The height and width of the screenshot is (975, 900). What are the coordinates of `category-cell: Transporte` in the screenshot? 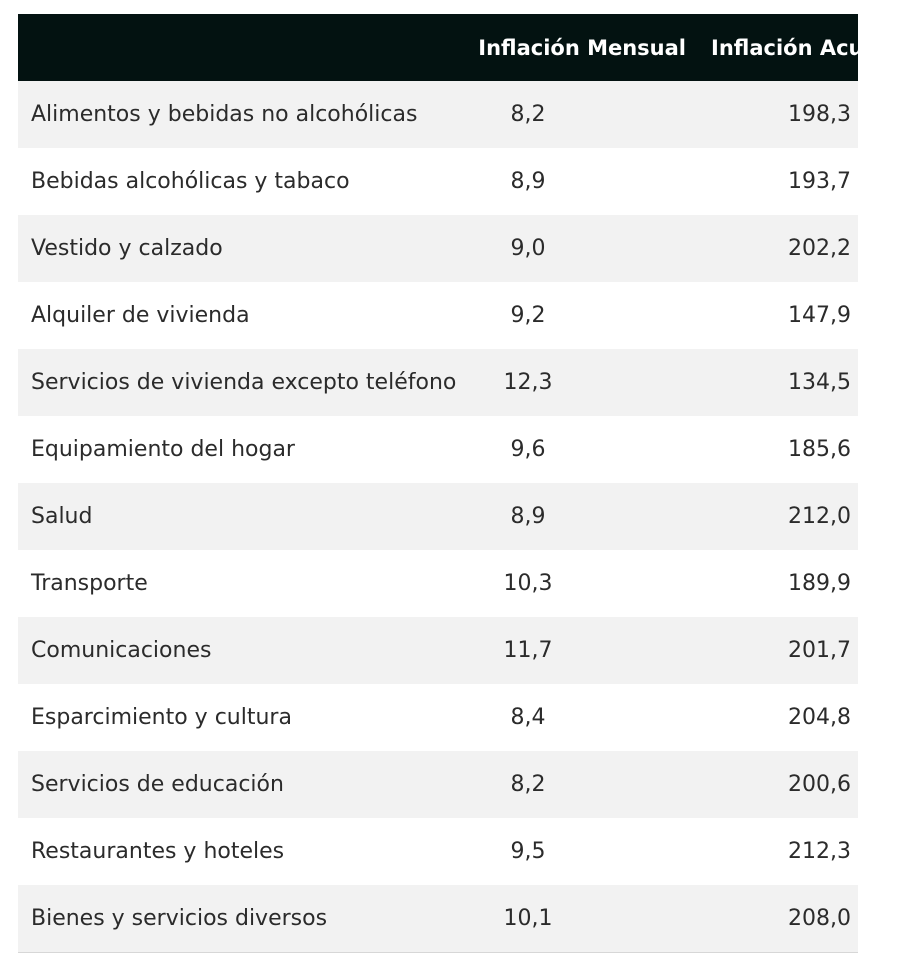 It's located at (89, 583).